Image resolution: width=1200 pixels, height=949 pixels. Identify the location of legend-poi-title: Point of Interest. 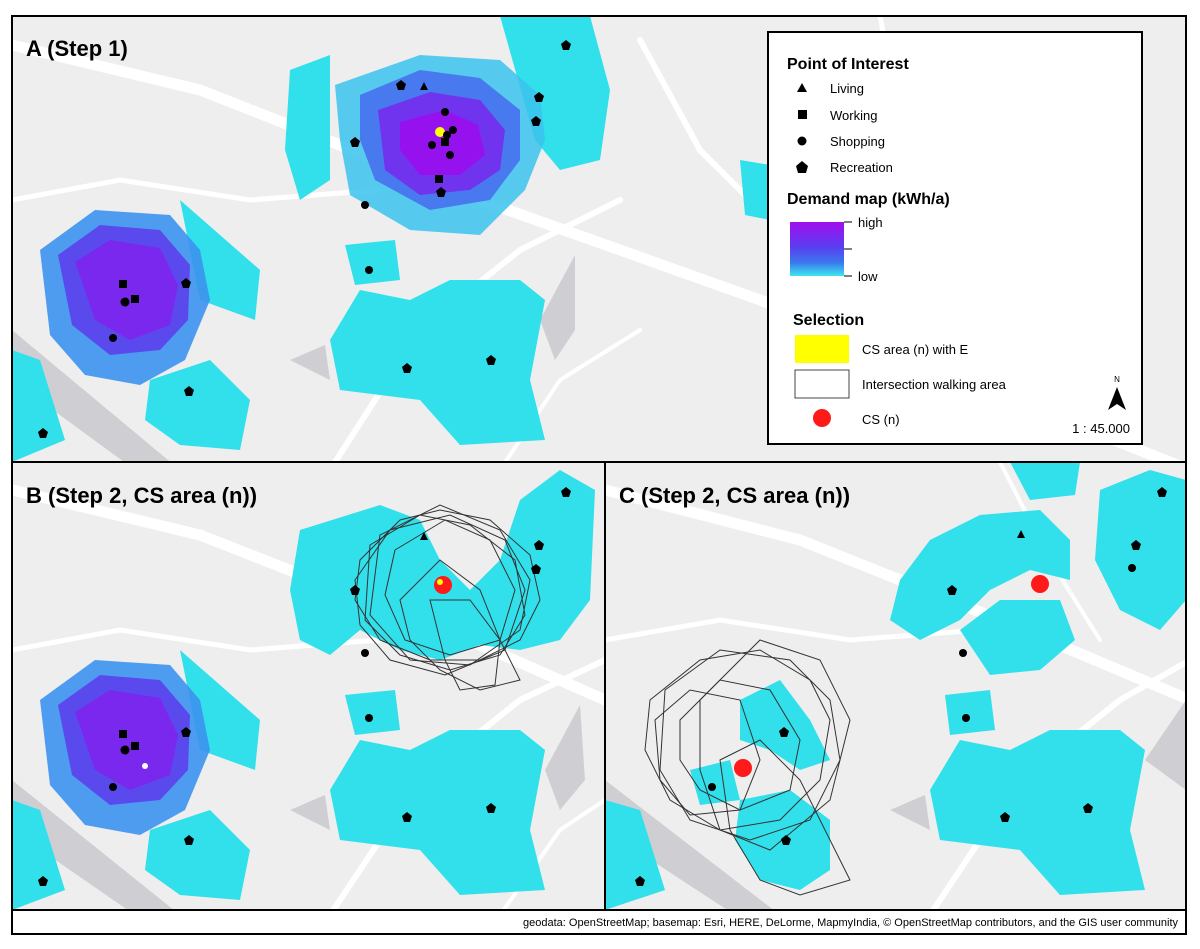
(848, 64).